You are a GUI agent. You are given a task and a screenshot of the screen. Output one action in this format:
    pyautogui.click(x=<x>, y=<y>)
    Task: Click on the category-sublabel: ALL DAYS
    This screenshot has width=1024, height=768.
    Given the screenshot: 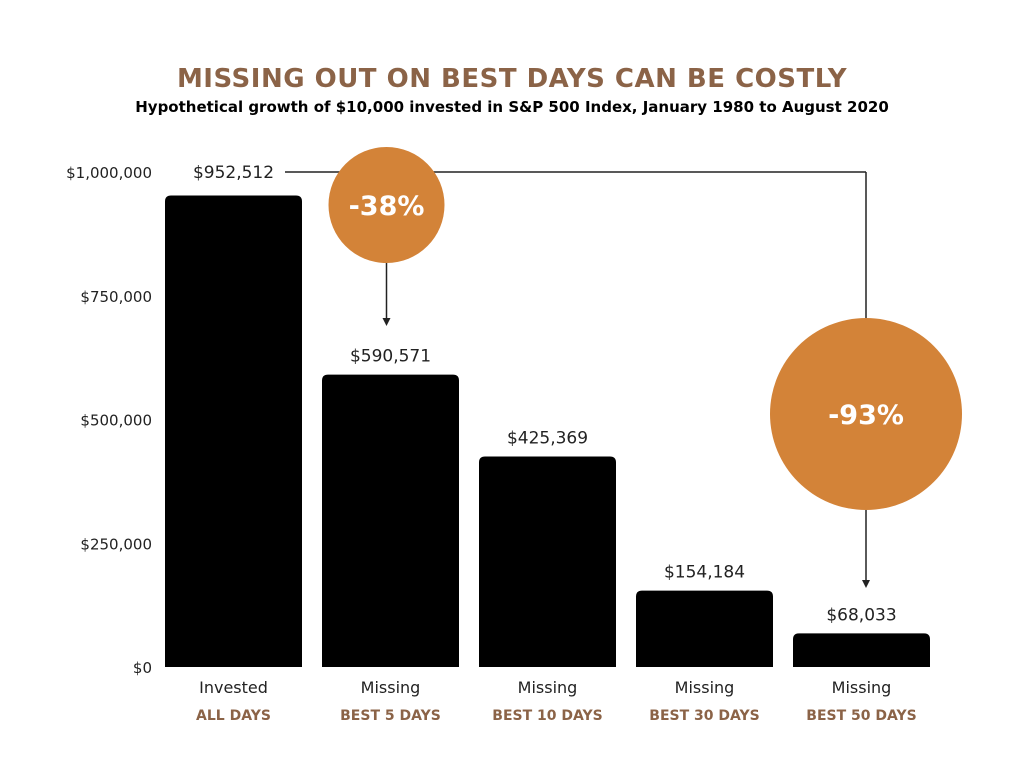 What is the action you would take?
    pyautogui.click(x=233, y=716)
    